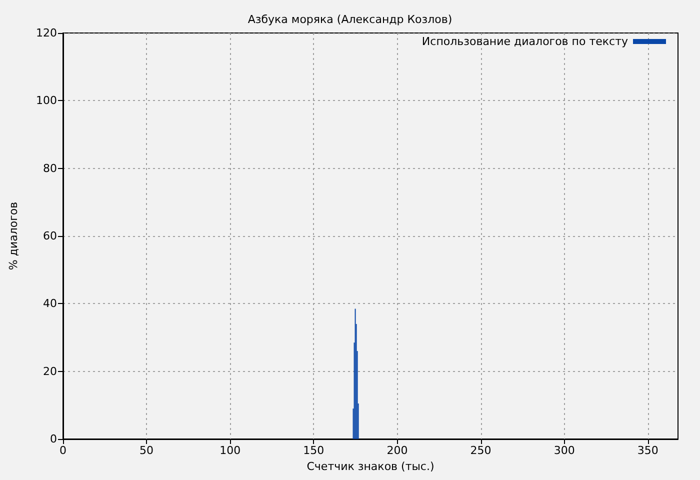 The image size is (700, 480). I want to click on y-tick-label: 80, so click(50, 168).